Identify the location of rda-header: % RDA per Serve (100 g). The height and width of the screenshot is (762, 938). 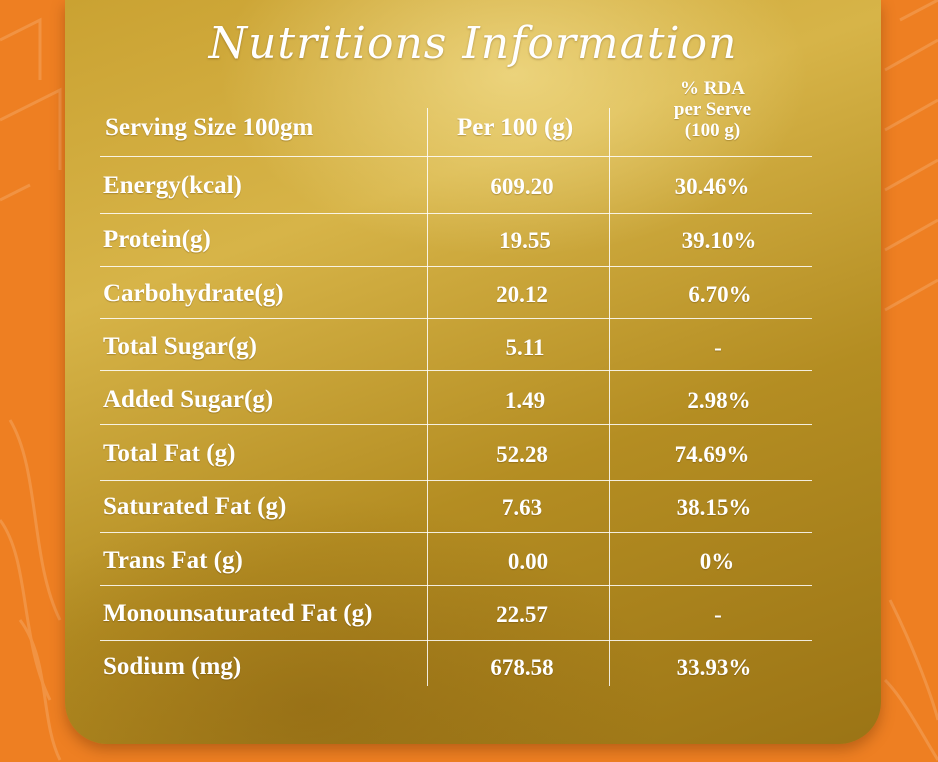
(712, 109).